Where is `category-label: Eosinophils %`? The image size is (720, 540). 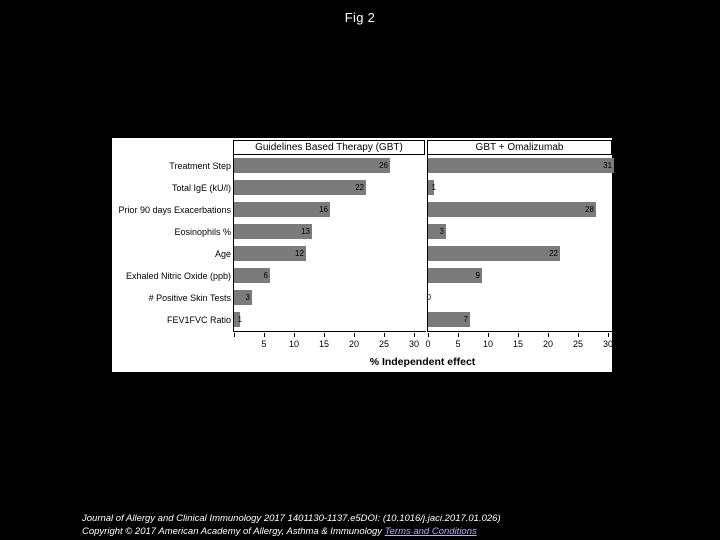
category-label: Eosinophils % is located at coordinates (202, 232).